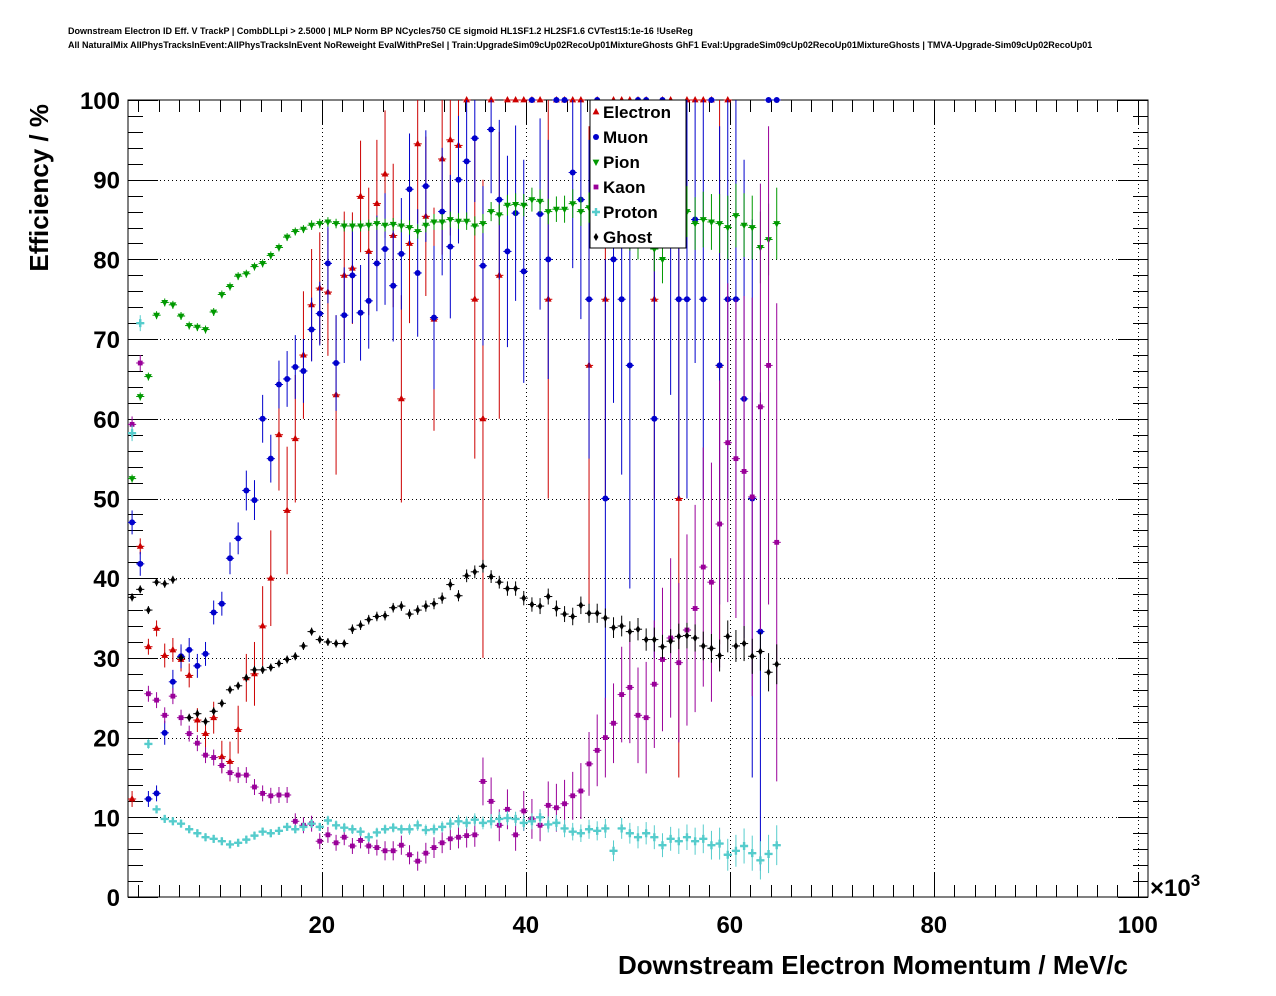 Image resolution: width=1276 pixels, height=996 pixels. Describe the element at coordinates (1195, 880) in the screenshot. I see `x-axis-multiplier-exponent: 3` at that location.